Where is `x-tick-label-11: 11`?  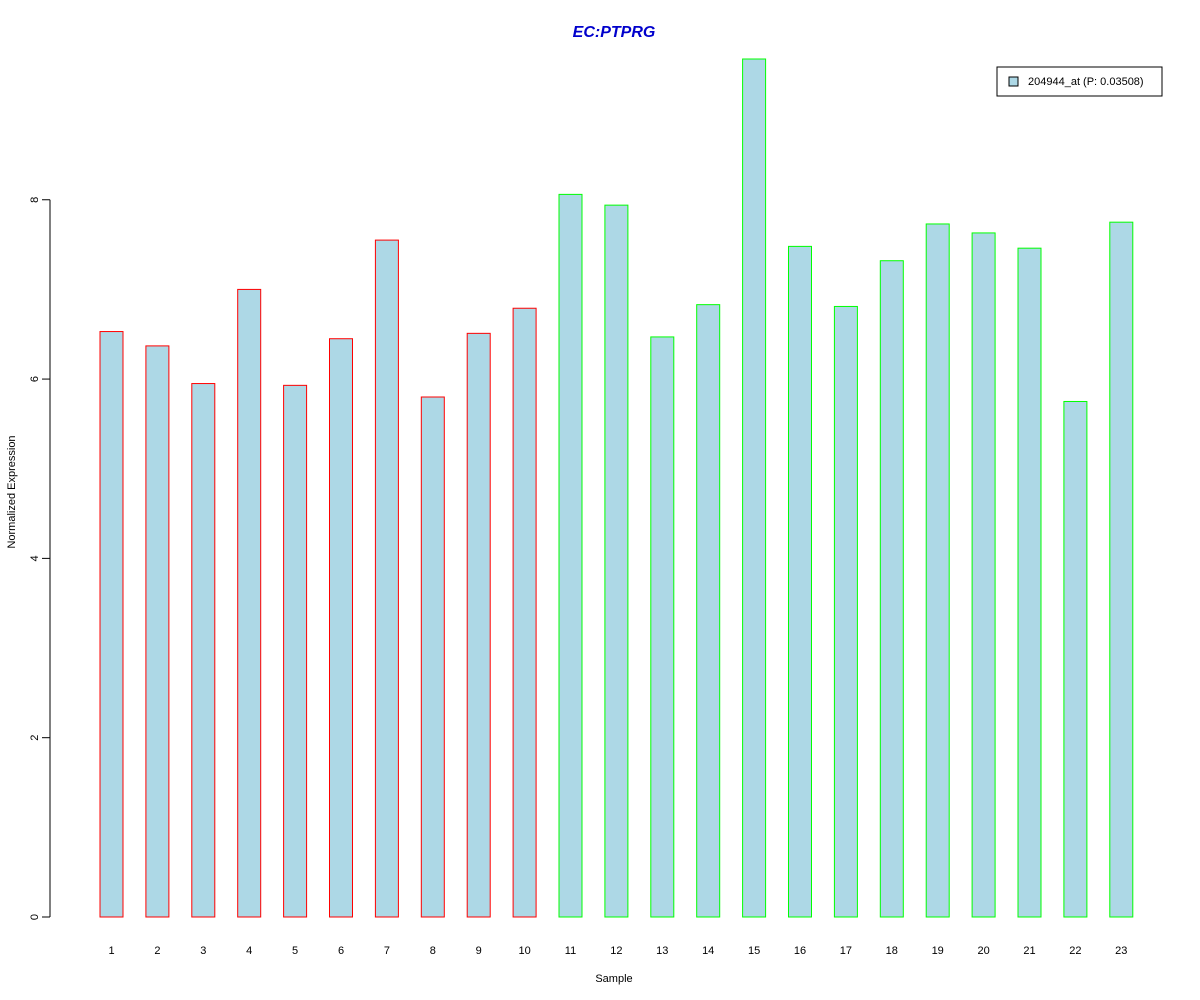 x-tick-label-11: 11 is located at coordinates (570, 951).